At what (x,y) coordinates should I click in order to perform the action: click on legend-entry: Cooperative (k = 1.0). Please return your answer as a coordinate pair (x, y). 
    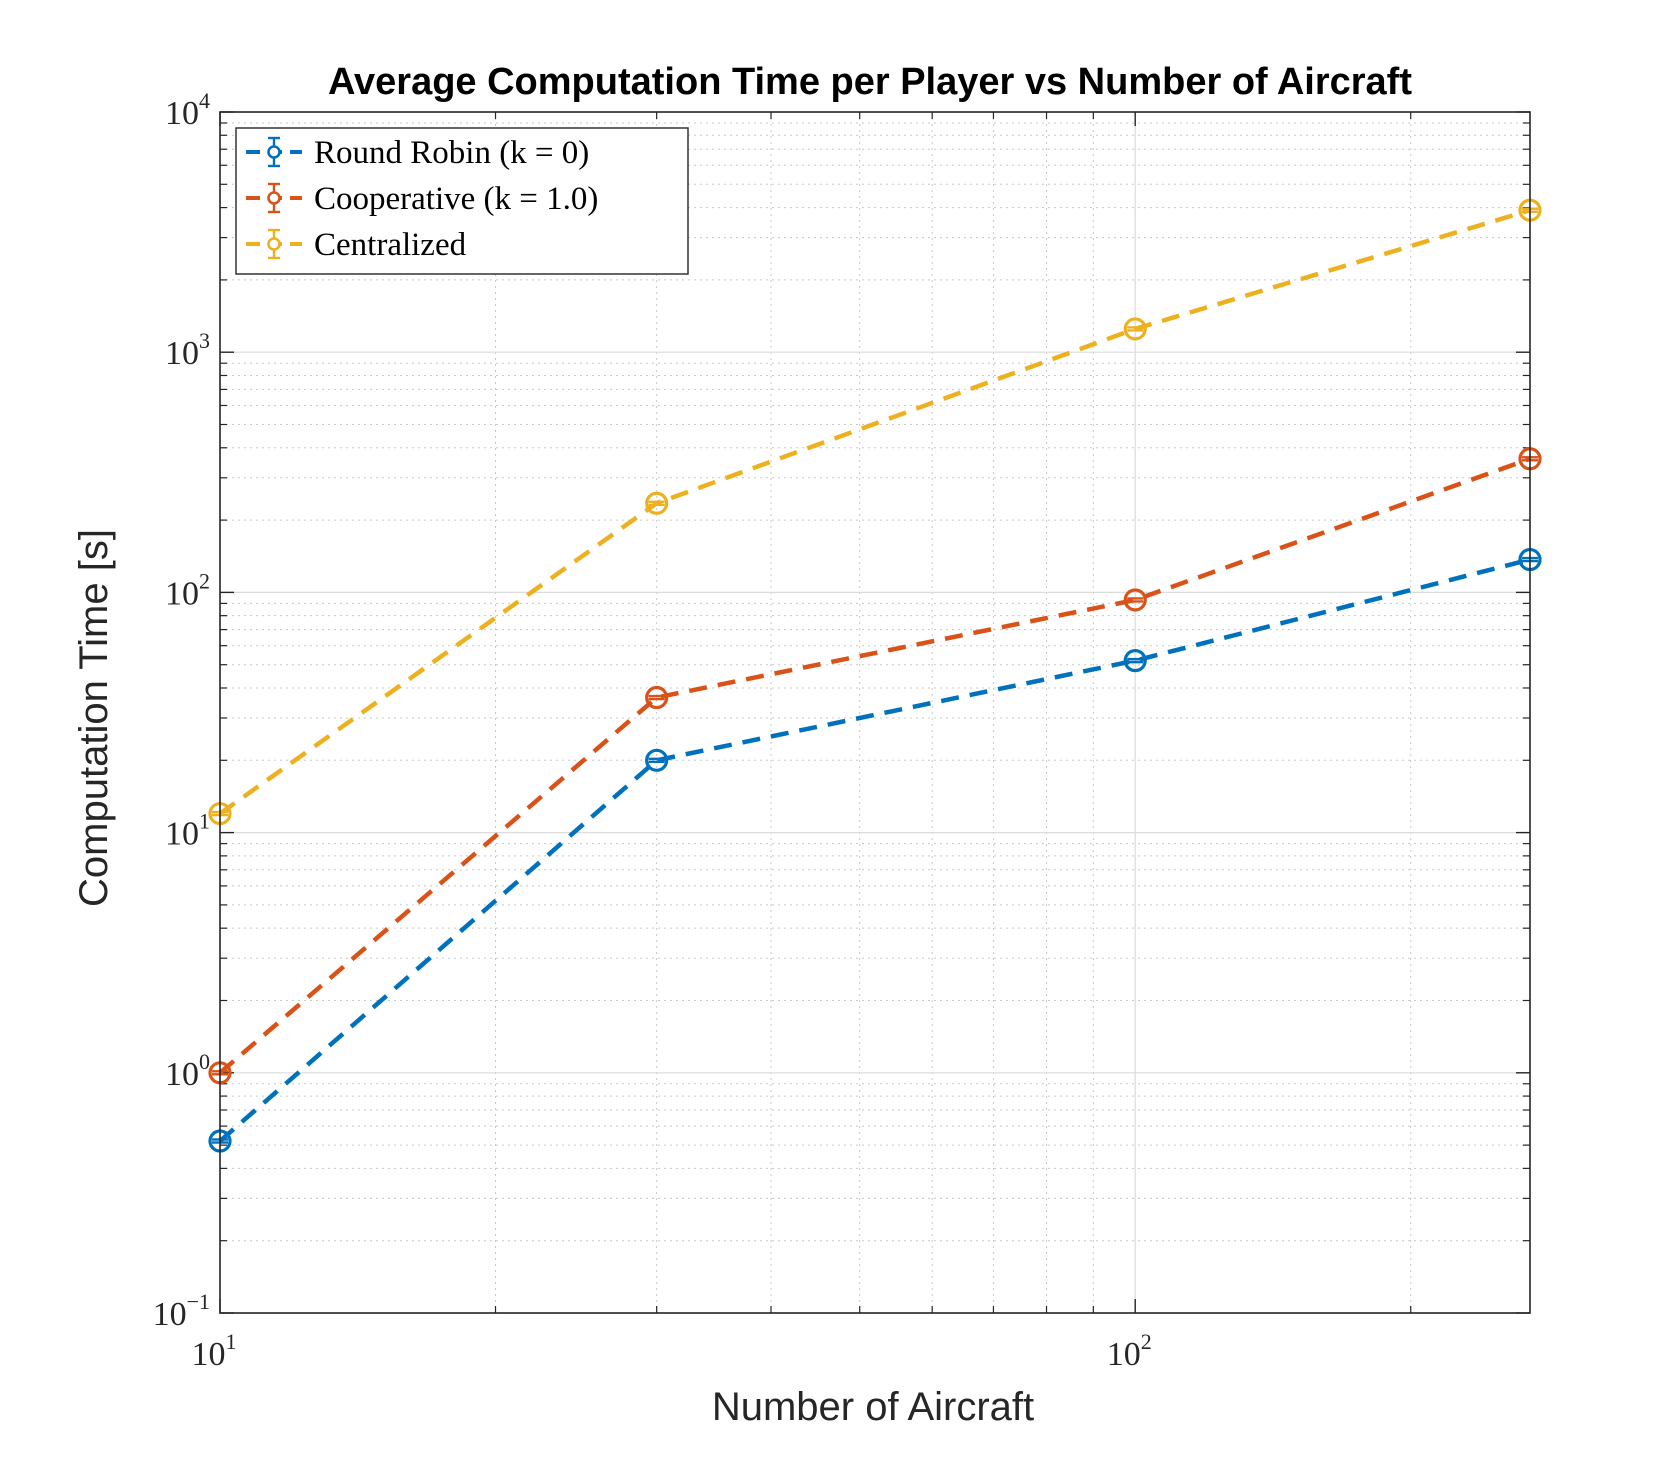
    Looking at the image, I should click on (422, 199).